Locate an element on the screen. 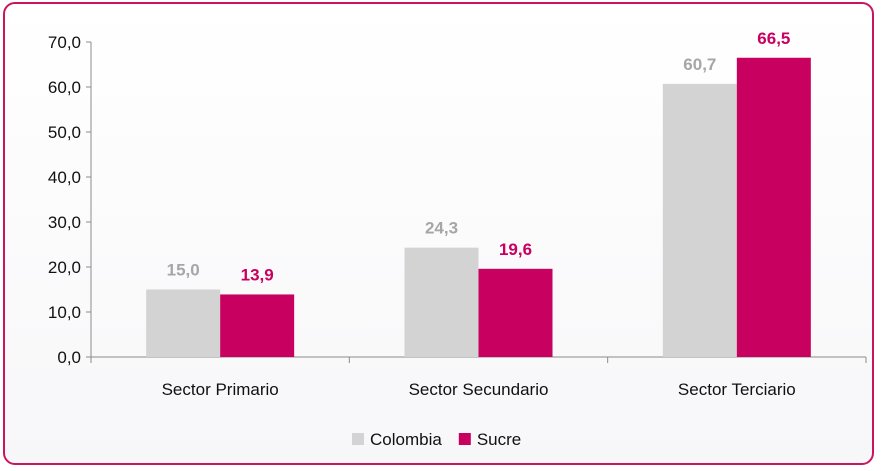  y-tick-label: 20,0 is located at coordinates (64, 267).